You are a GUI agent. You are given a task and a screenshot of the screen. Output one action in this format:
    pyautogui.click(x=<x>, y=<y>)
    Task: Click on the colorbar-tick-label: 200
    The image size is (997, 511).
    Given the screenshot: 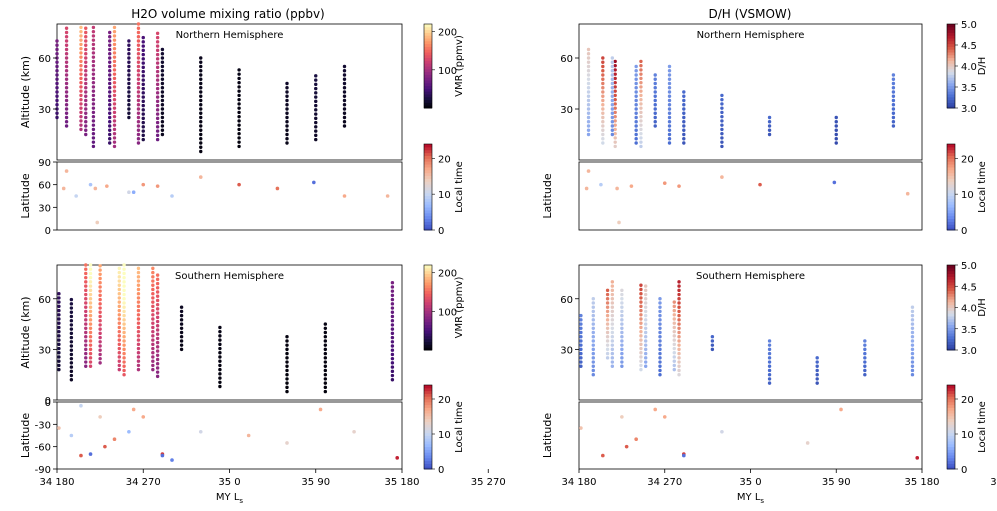 What is the action you would take?
    pyautogui.click(x=447, y=33)
    